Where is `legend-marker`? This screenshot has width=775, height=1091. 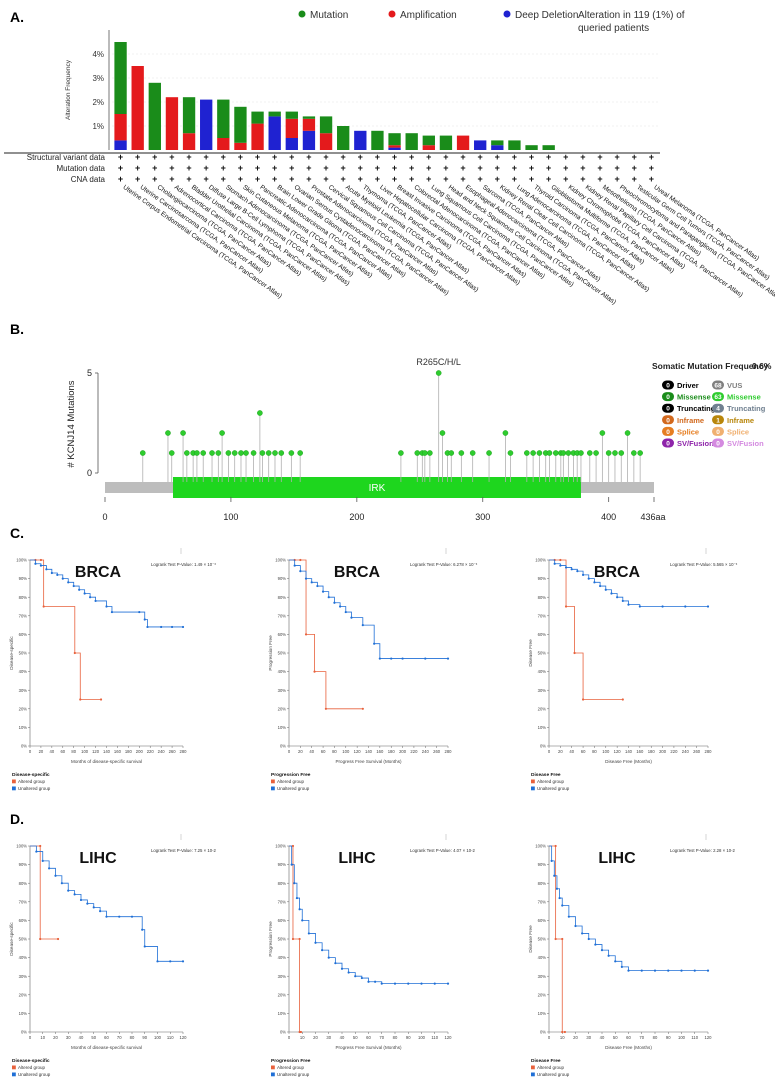 legend-marker is located at coordinates (507, 14).